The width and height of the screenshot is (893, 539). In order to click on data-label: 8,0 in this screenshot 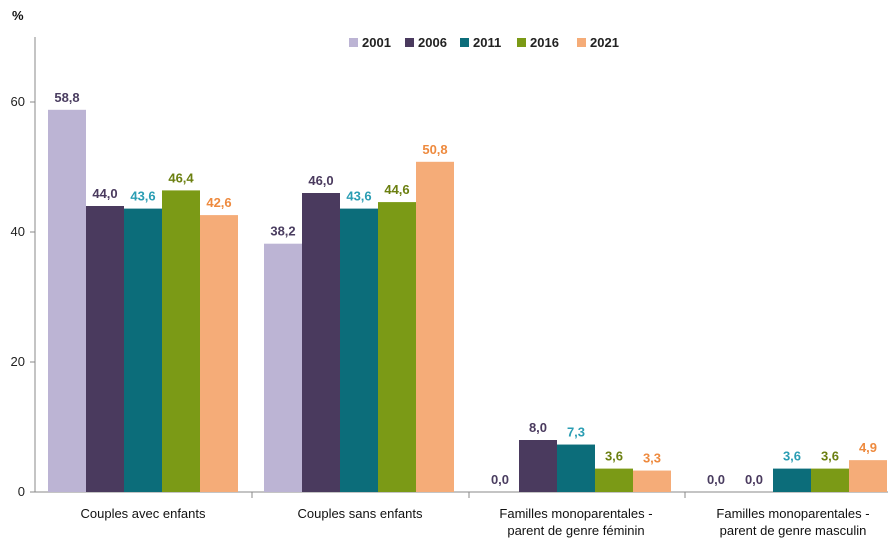, I will do `click(538, 427)`.